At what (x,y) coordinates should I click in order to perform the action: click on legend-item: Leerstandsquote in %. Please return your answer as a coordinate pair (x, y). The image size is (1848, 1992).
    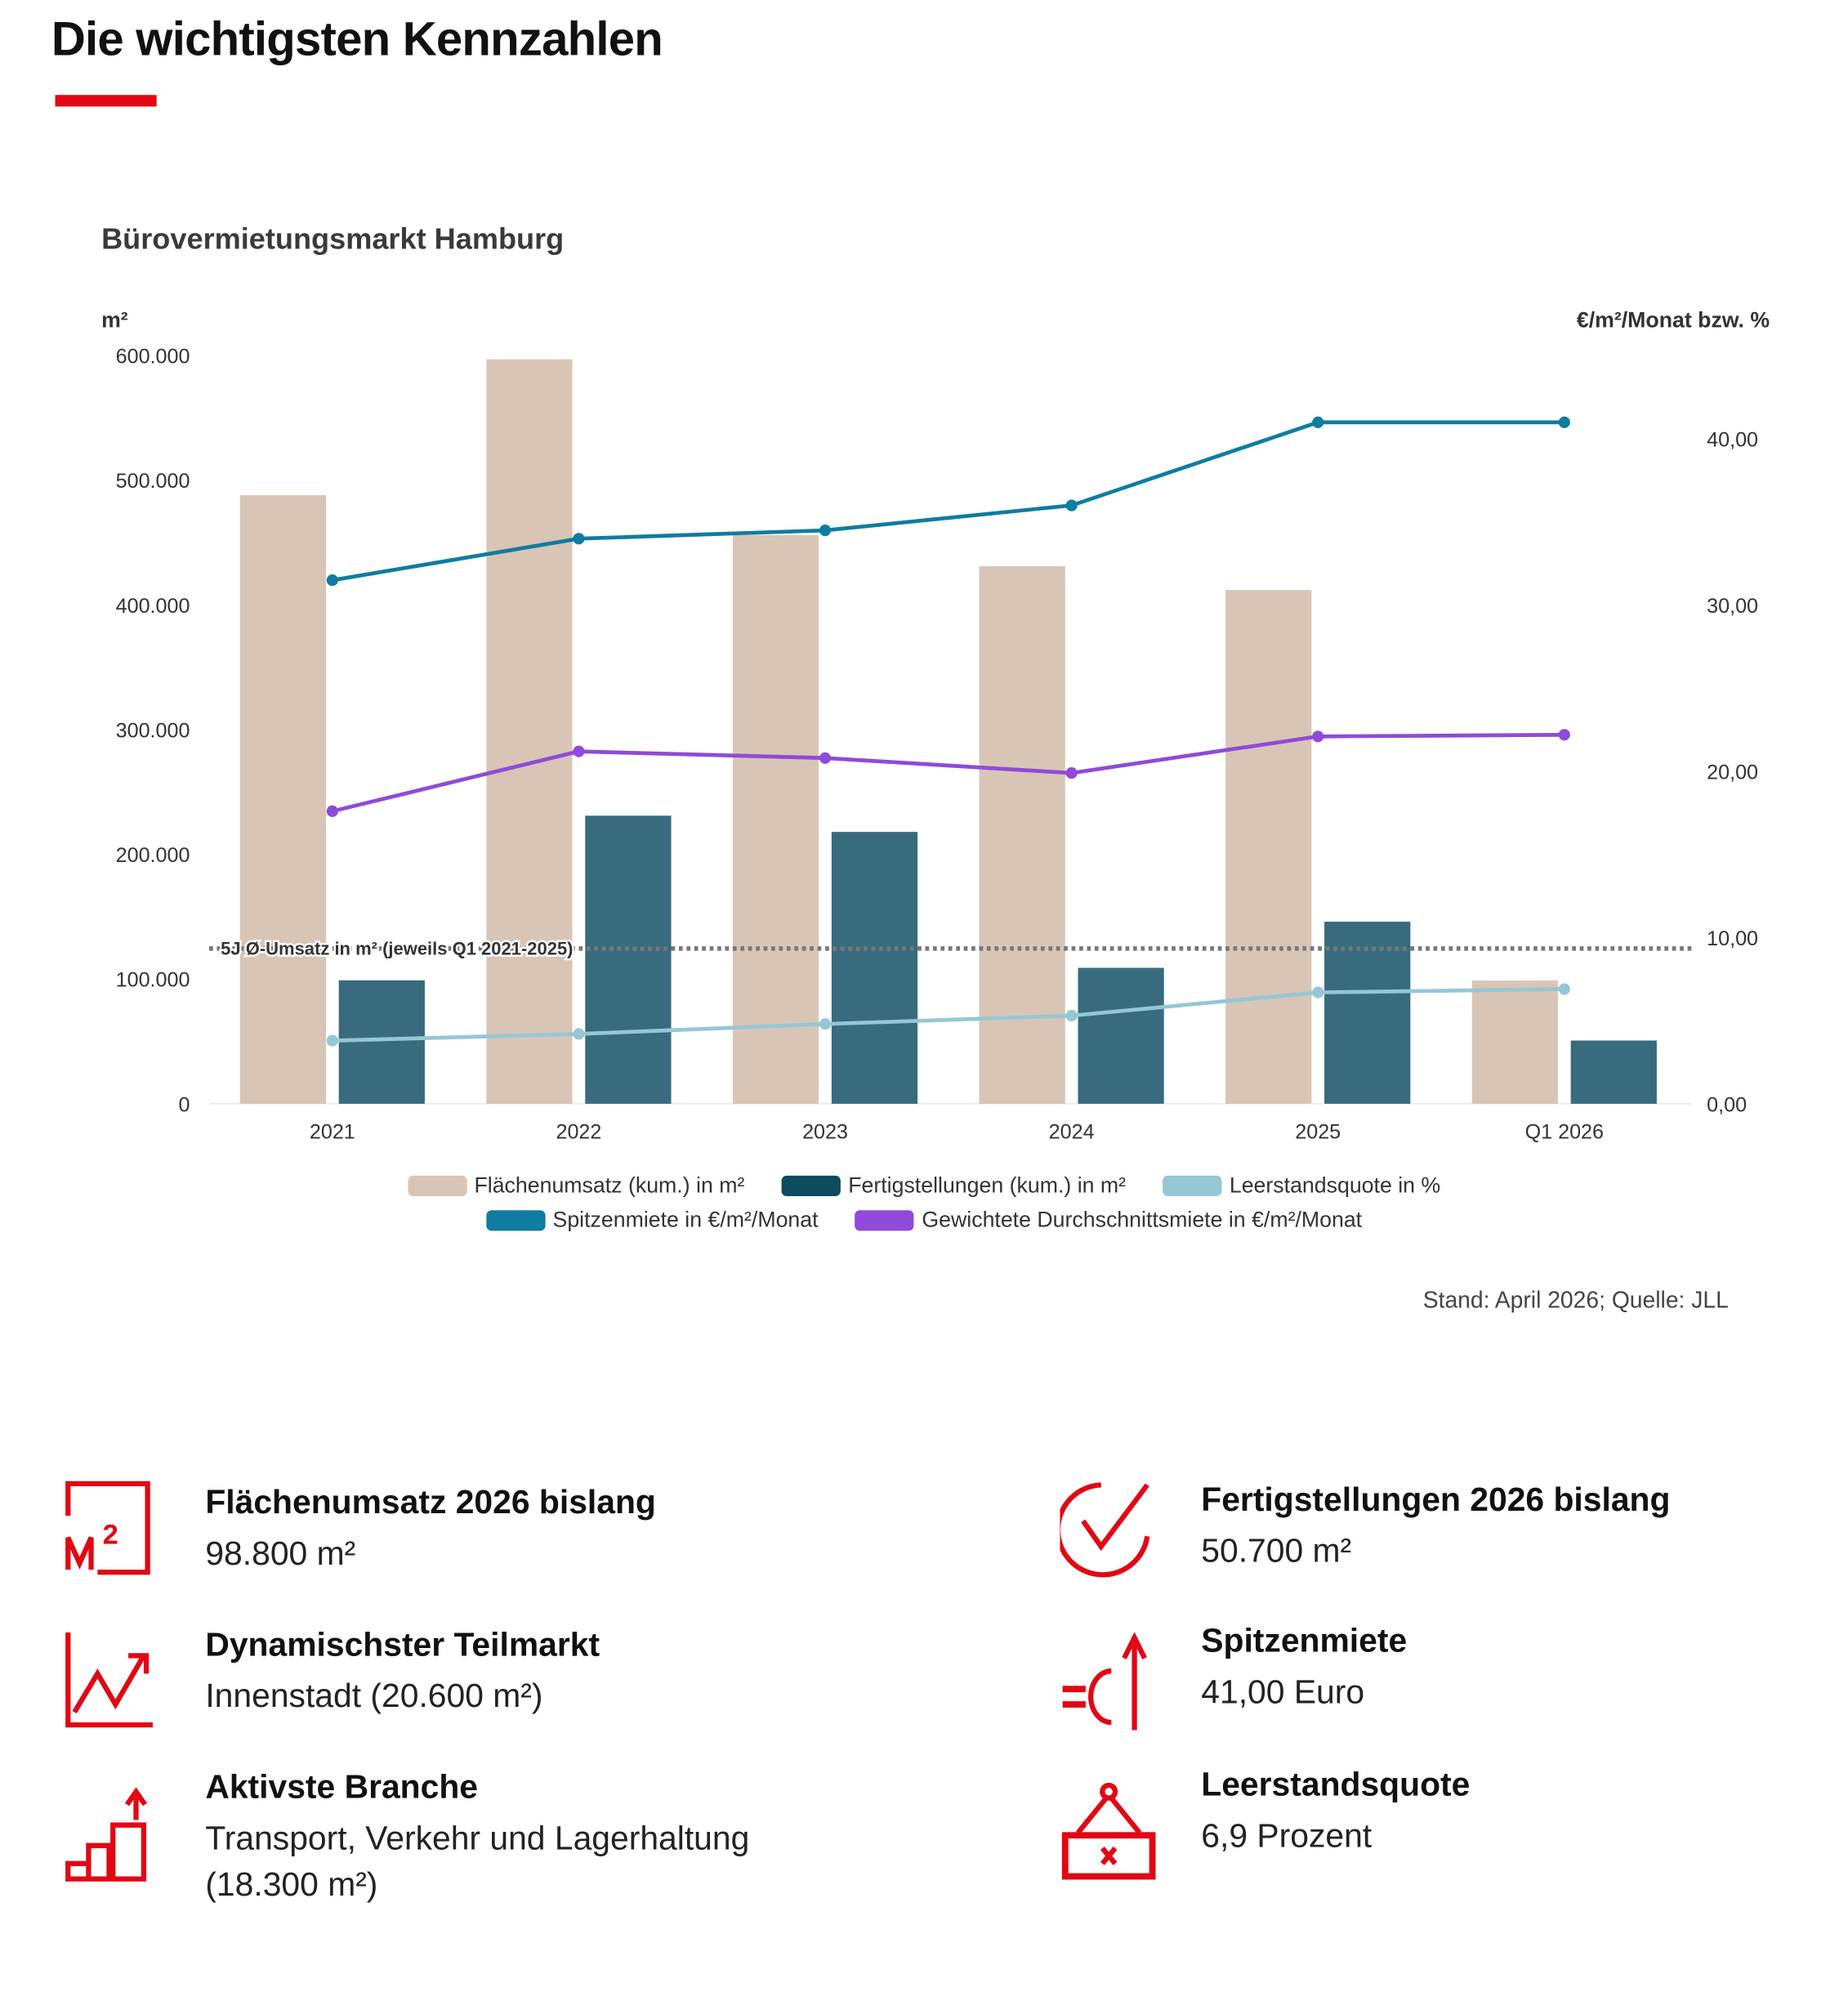
    Looking at the image, I should click on (1301, 1186).